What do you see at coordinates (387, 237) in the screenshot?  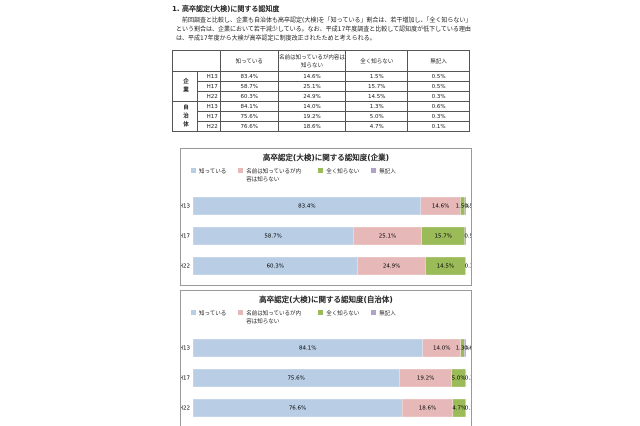 I see `value-label: 25.1%` at bounding box center [387, 237].